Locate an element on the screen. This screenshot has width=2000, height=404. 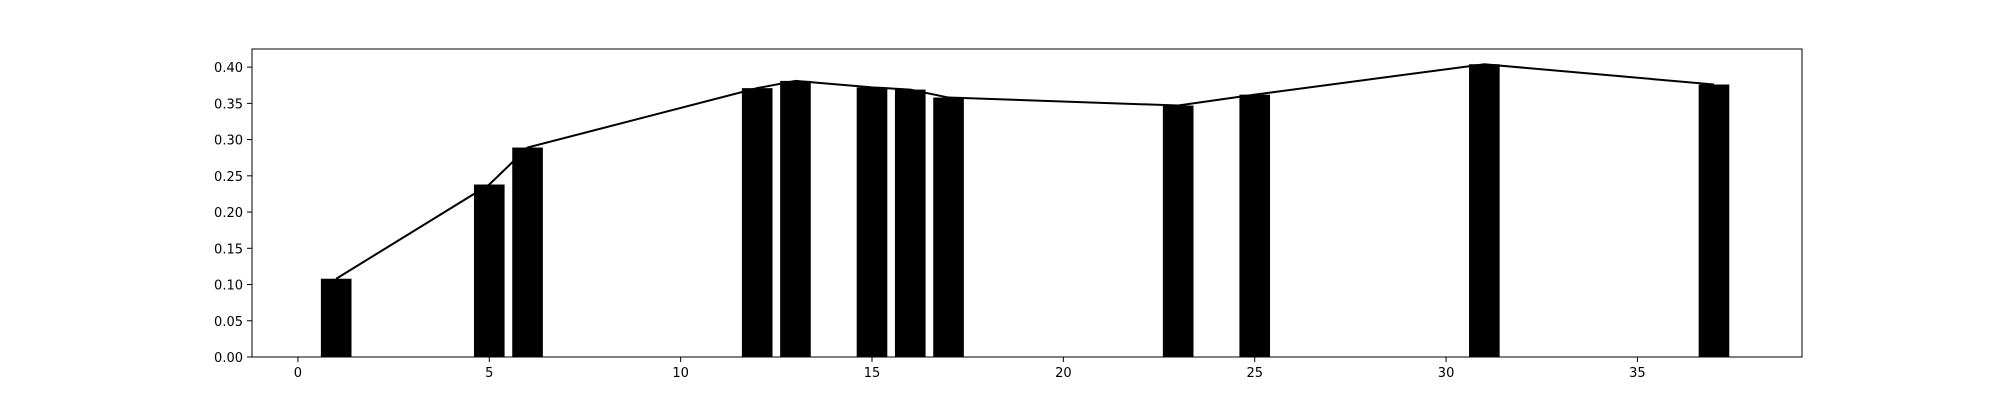
x-tick-label: 15 is located at coordinates (872, 373).